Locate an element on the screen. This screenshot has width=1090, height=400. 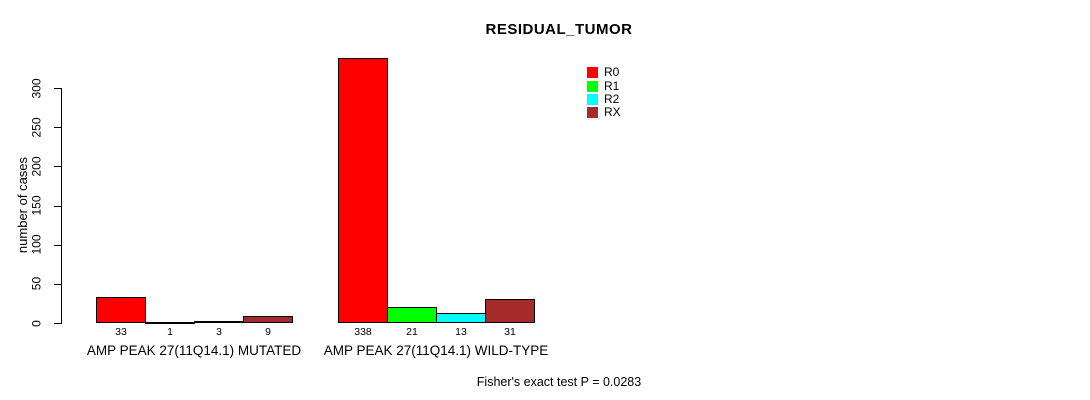
legend-label: RX is located at coordinates (612, 112).